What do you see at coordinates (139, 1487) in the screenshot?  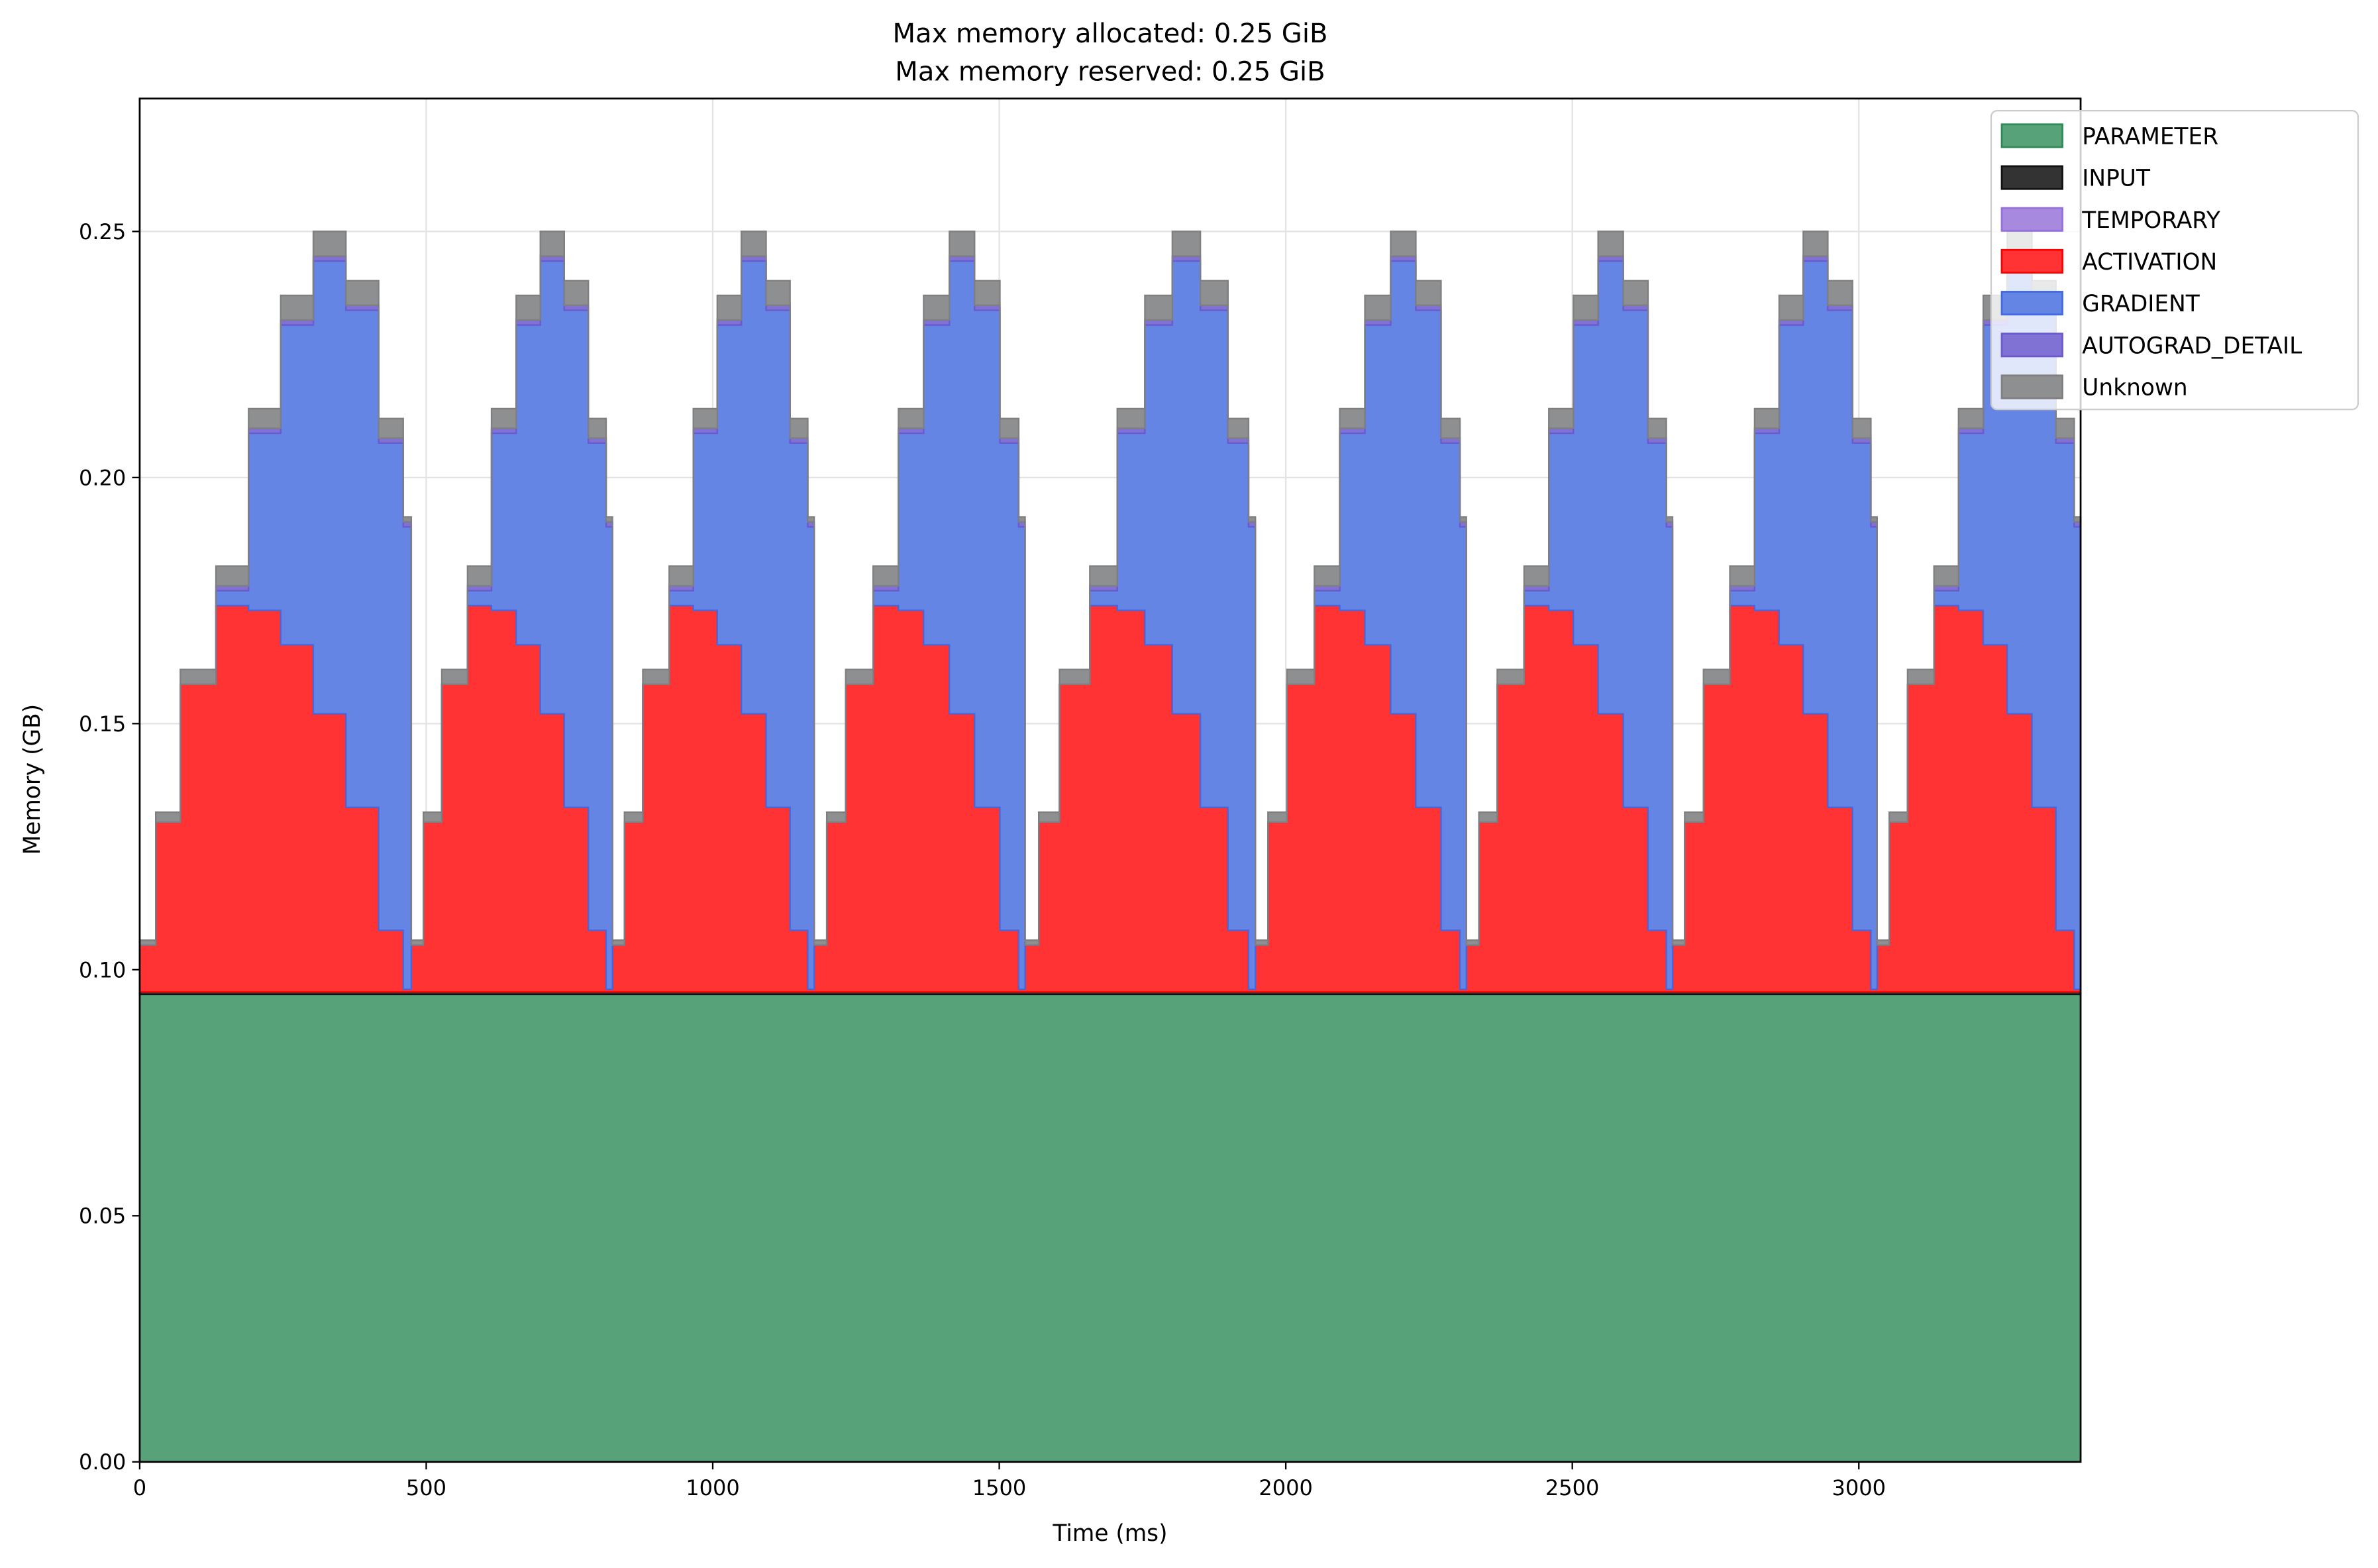 I see `x-tick-label: 0` at bounding box center [139, 1487].